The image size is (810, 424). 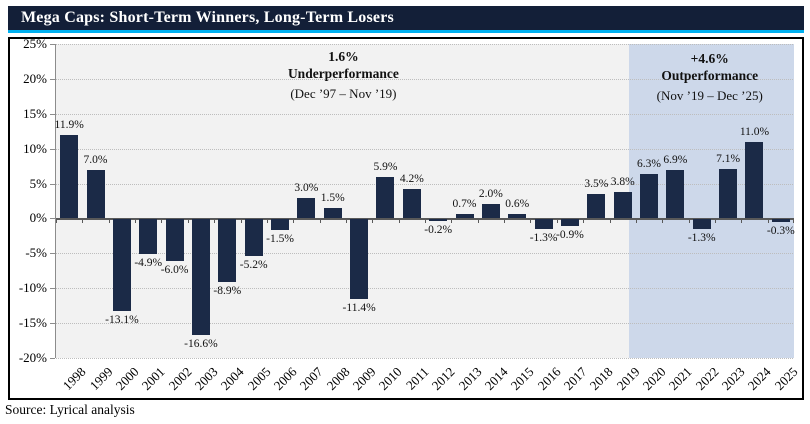 What do you see at coordinates (32, 357) in the screenshot?
I see `y-tick-label--20: -20%` at bounding box center [32, 357].